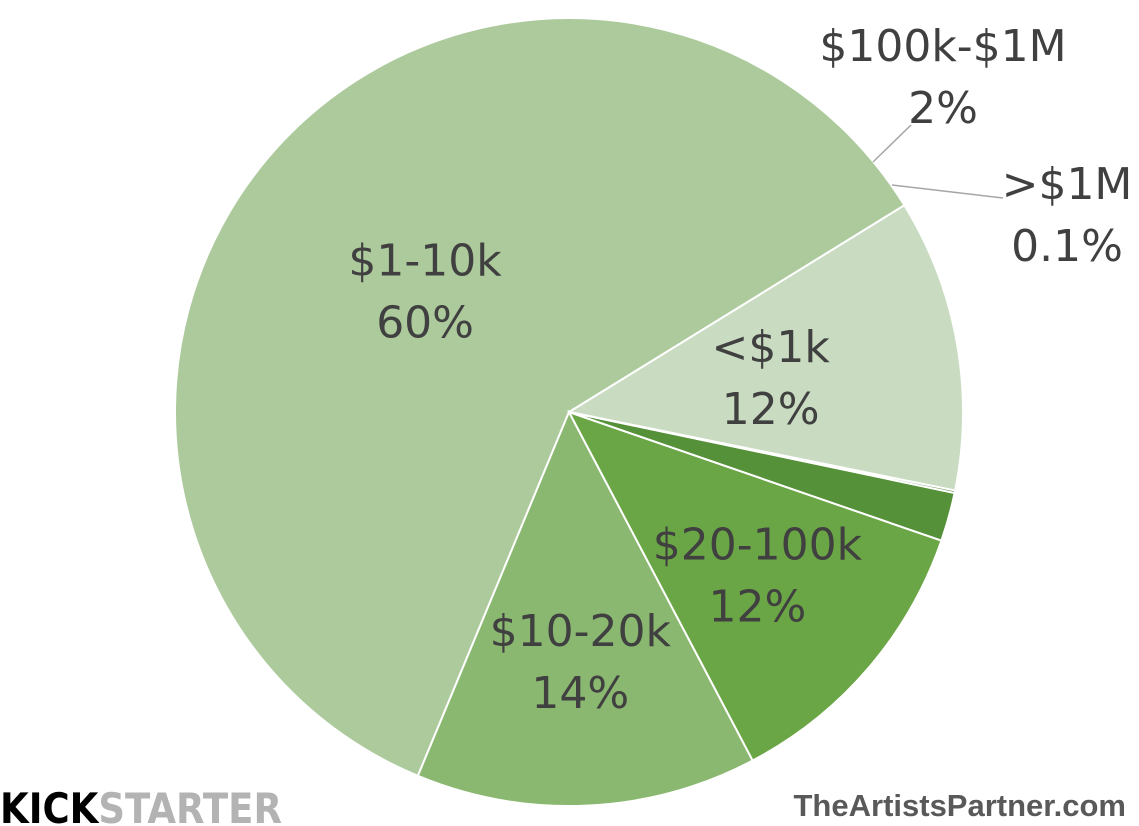 This screenshot has height=826, width=1139. Describe the element at coordinates (943, 108) in the screenshot. I see `slice-percent-label: 2%` at that location.